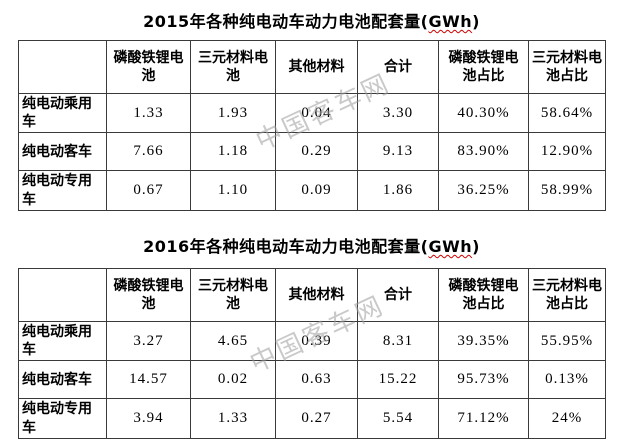  Describe the element at coordinates (450, 21) in the screenshot. I see `title-2015-unit: GWh` at that location.